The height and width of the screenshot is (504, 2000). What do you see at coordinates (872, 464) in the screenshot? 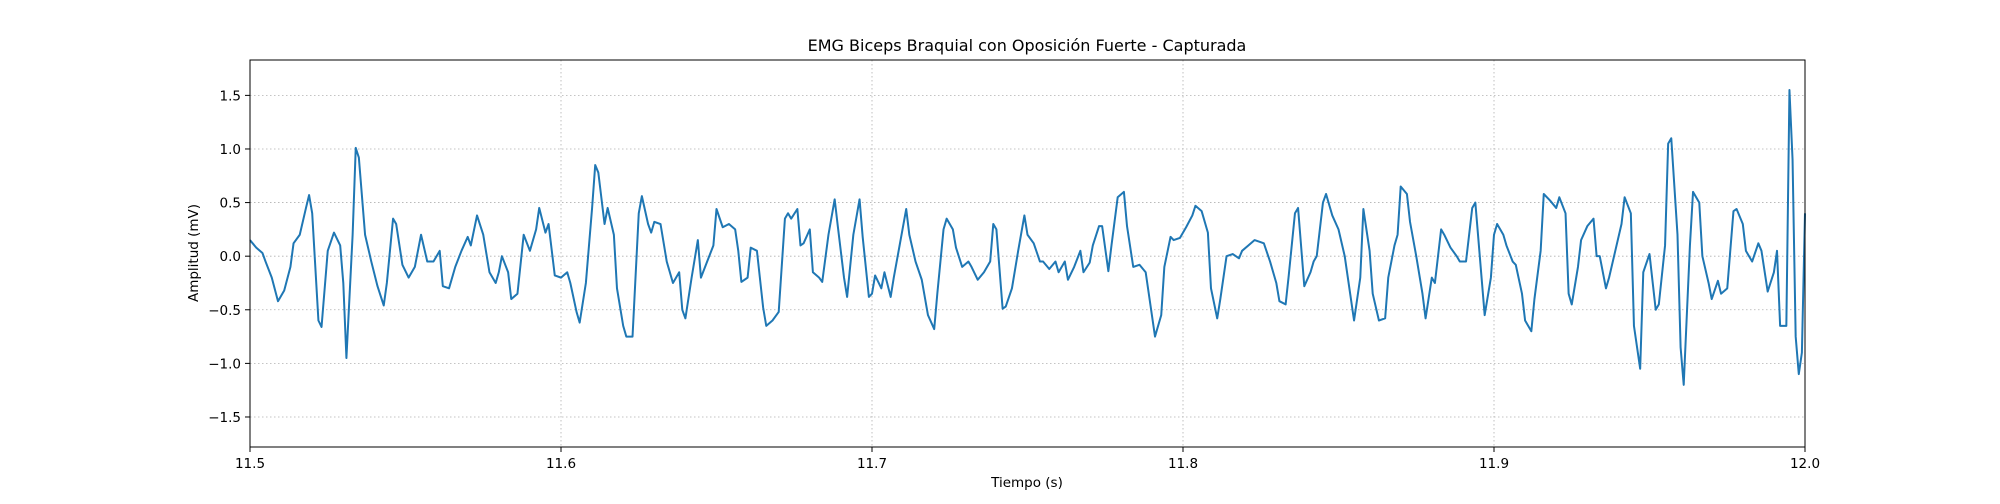
I see `x-tick-label: 11.7` at bounding box center [872, 464].